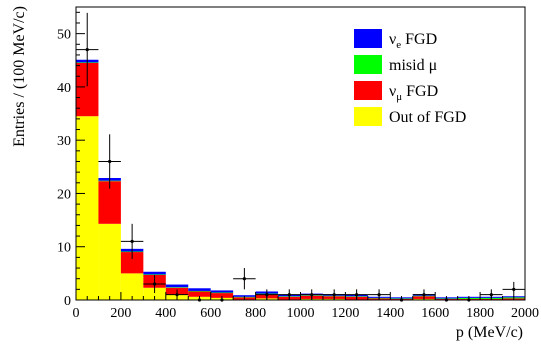 The image size is (541, 345). I want to click on x-tick-label: 800, so click(255, 313).